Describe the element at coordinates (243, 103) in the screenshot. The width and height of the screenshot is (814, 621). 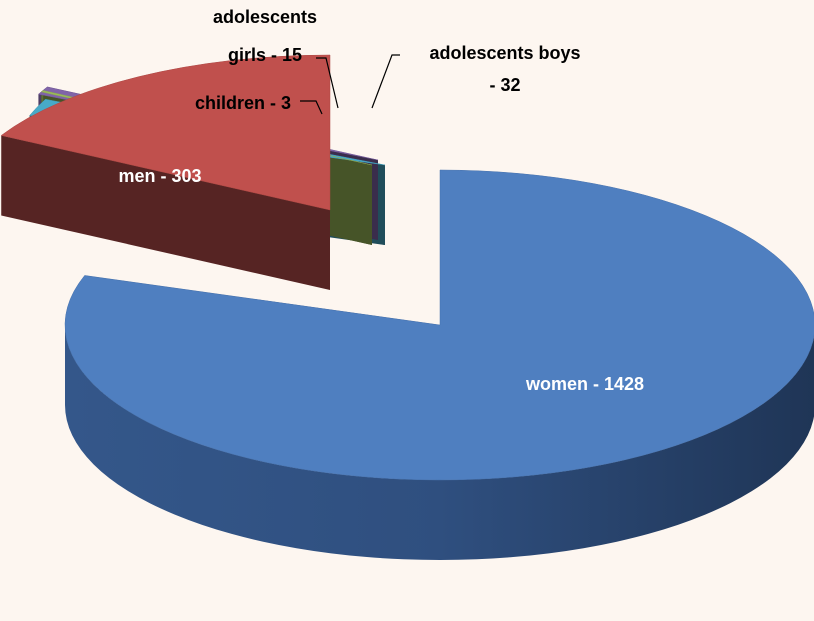
I see `data-label-children: children - 3` at that location.